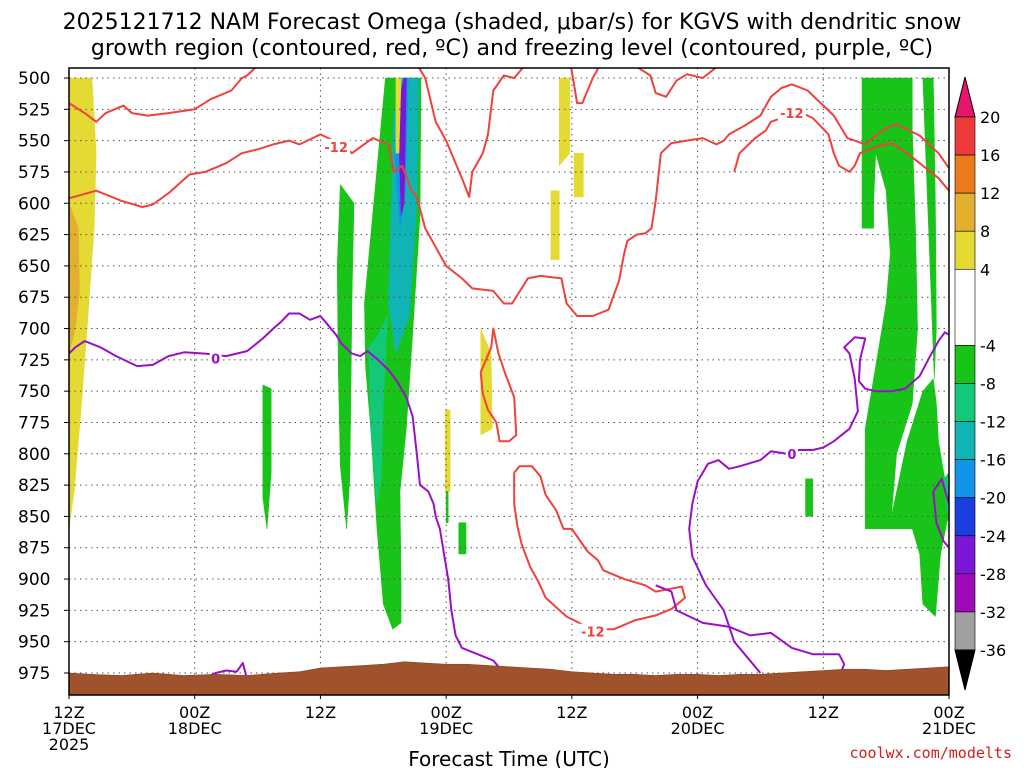 The image size is (1024, 768). What do you see at coordinates (791, 455) in the screenshot?
I see `freezing-contour-label-2: 0` at bounding box center [791, 455].